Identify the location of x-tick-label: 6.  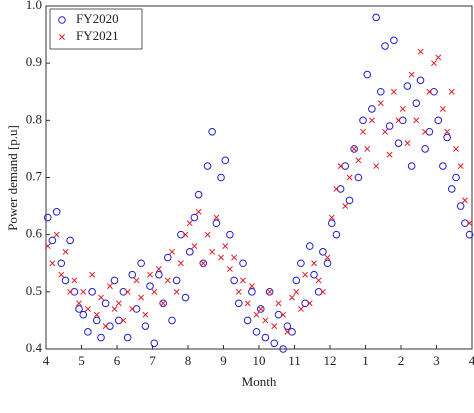
(117, 360).